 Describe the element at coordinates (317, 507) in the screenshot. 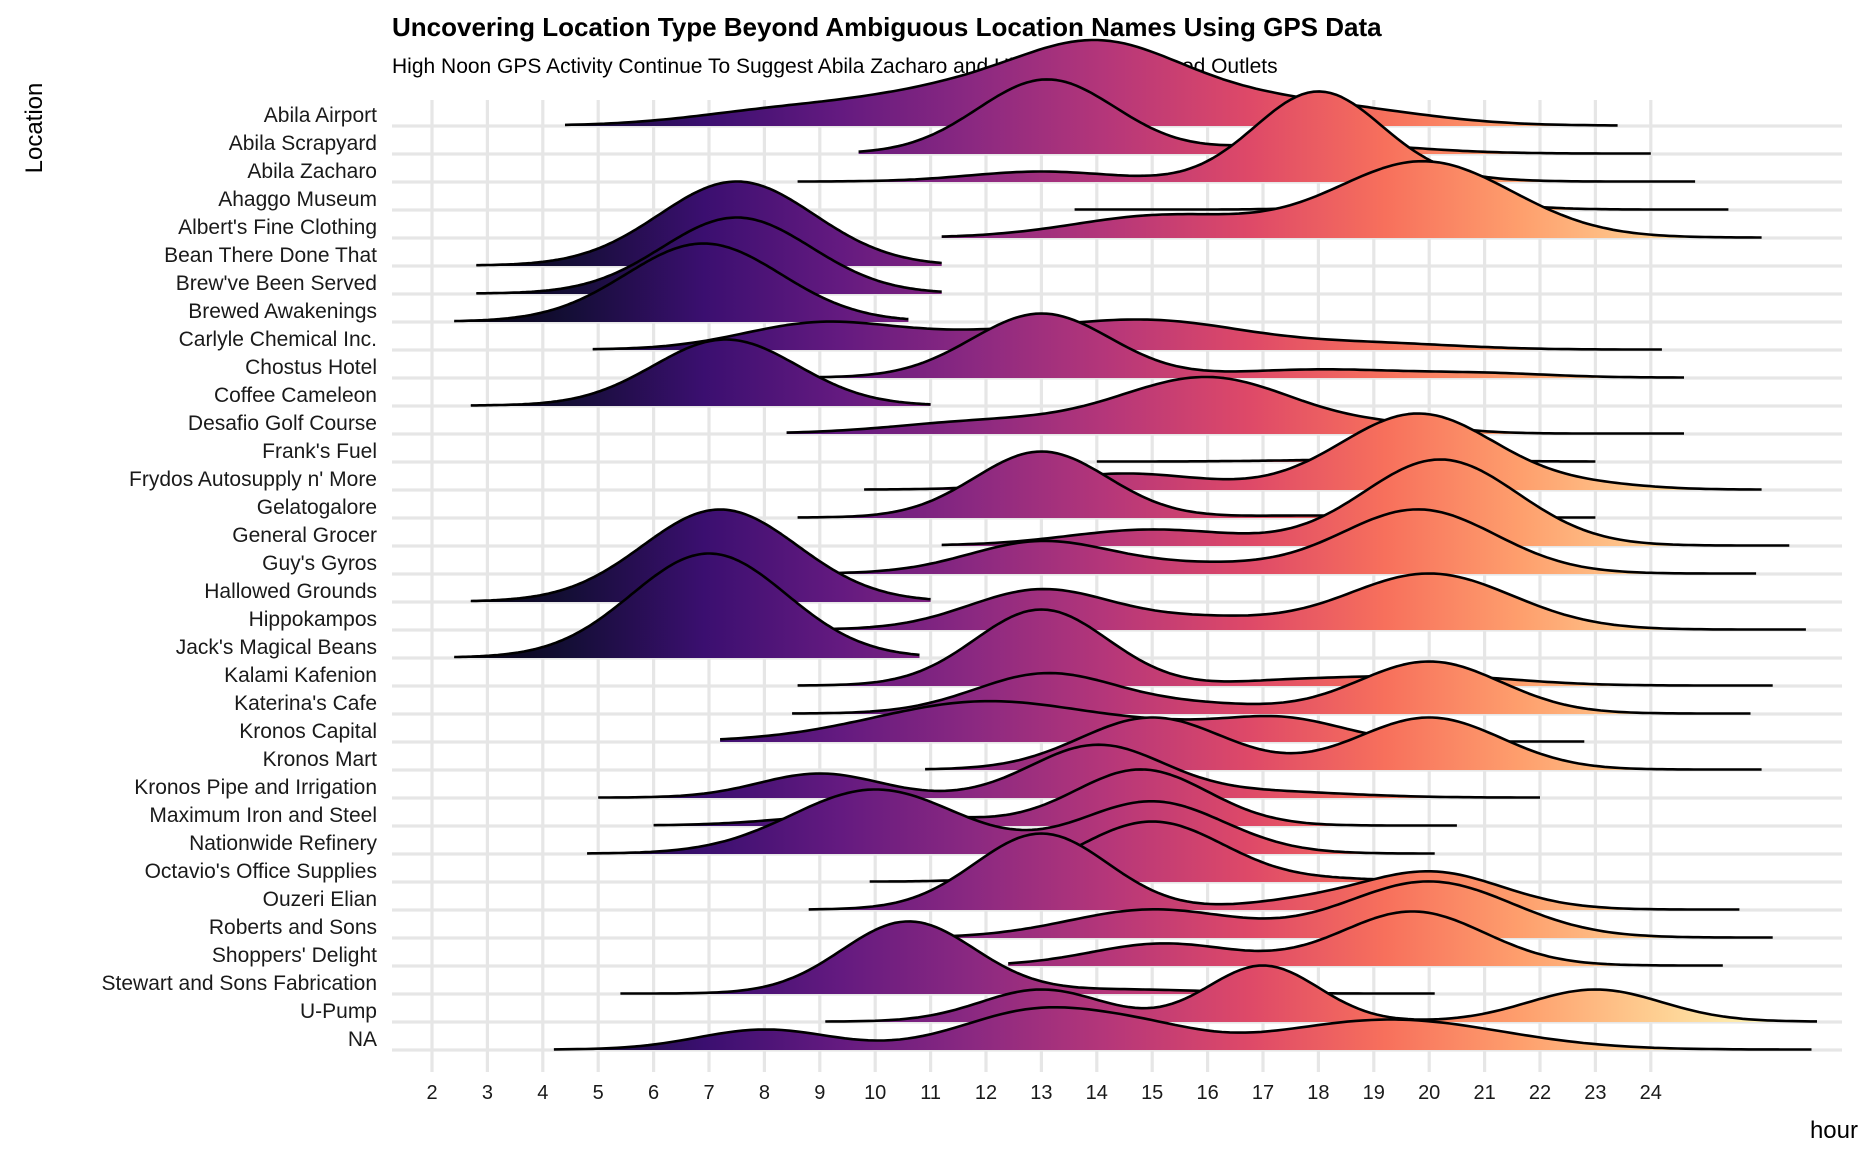

I see `y-tick-label: Gelatogalore` at that location.